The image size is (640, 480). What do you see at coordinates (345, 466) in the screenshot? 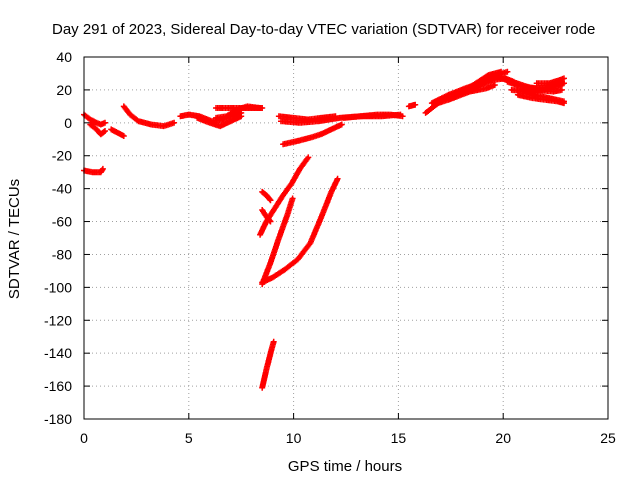
I see `x-axis-title: GPS time / hours` at bounding box center [345, 466].